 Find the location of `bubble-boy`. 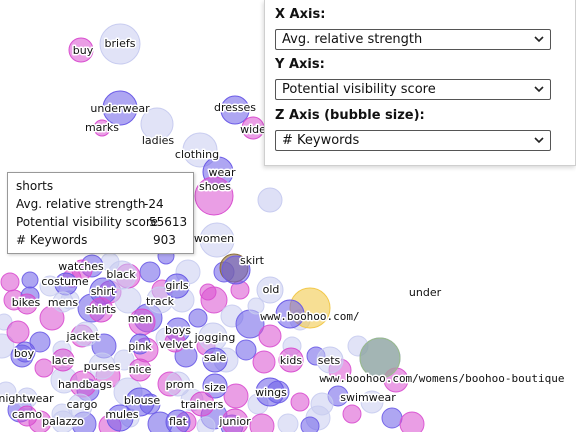

bubble-boy is located at coordinates (25, 352).